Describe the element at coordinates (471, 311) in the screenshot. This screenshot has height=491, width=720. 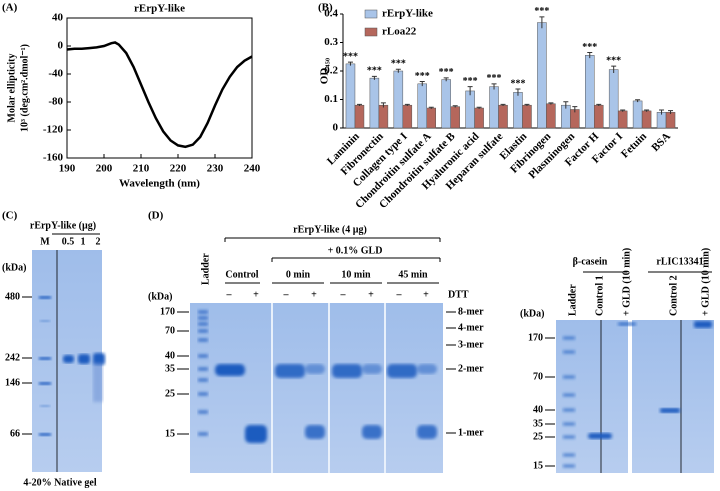
I see `oligomer: 8-mer` at that location.